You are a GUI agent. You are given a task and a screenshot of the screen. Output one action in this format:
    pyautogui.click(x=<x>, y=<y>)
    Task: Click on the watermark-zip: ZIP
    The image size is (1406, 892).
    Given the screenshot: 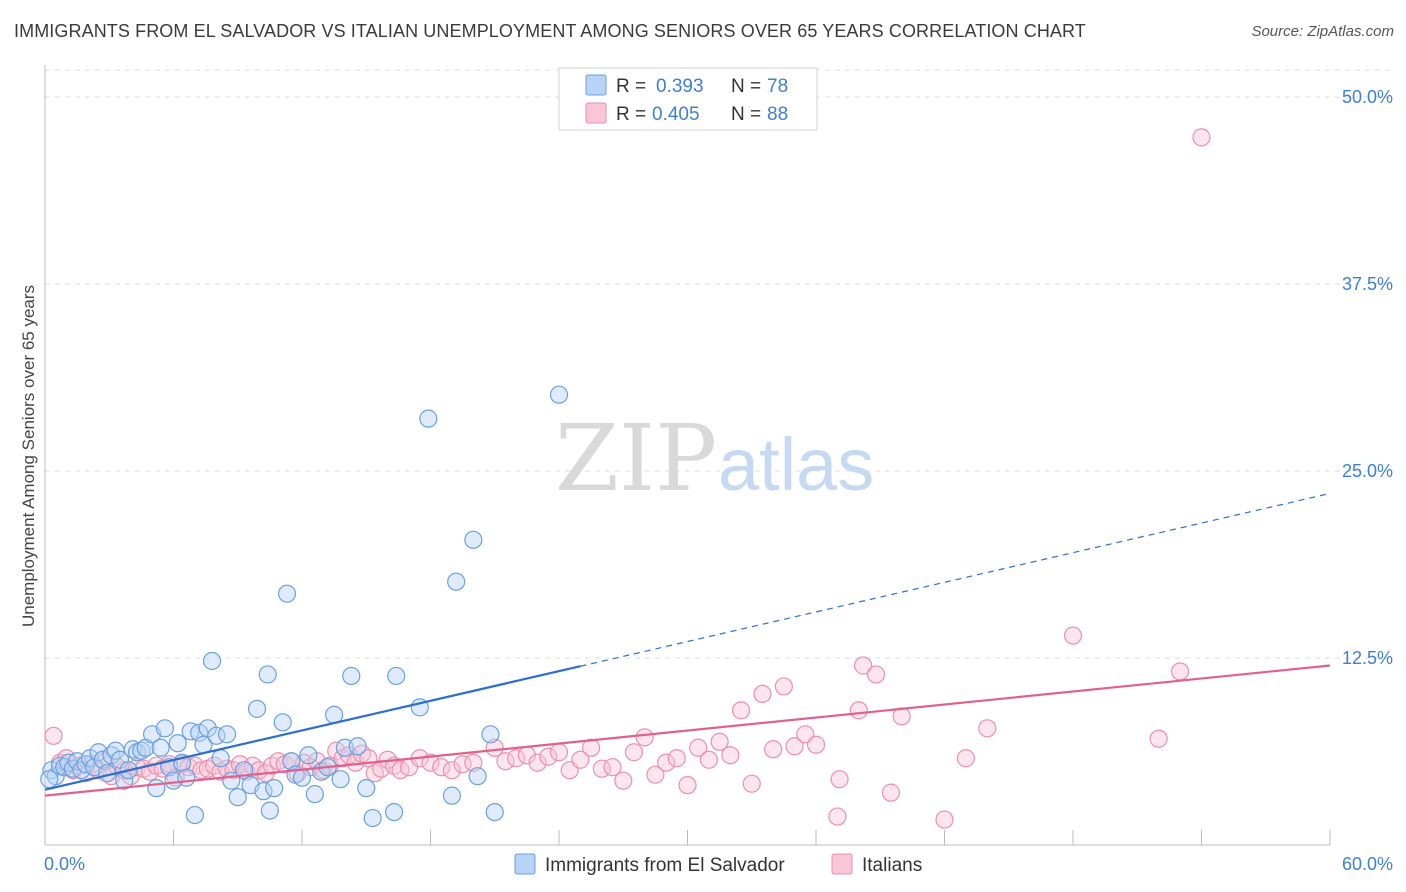 What is the action you would take?
    pyautogui.click(x=636, y=458)
    